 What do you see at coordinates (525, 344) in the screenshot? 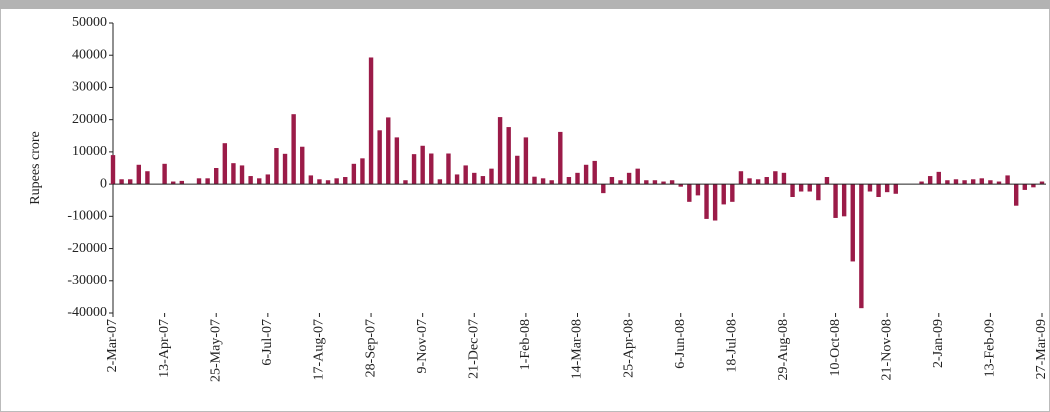
I see `x-tick-label: 1-Feb-08` at bounding box center [525, 344].